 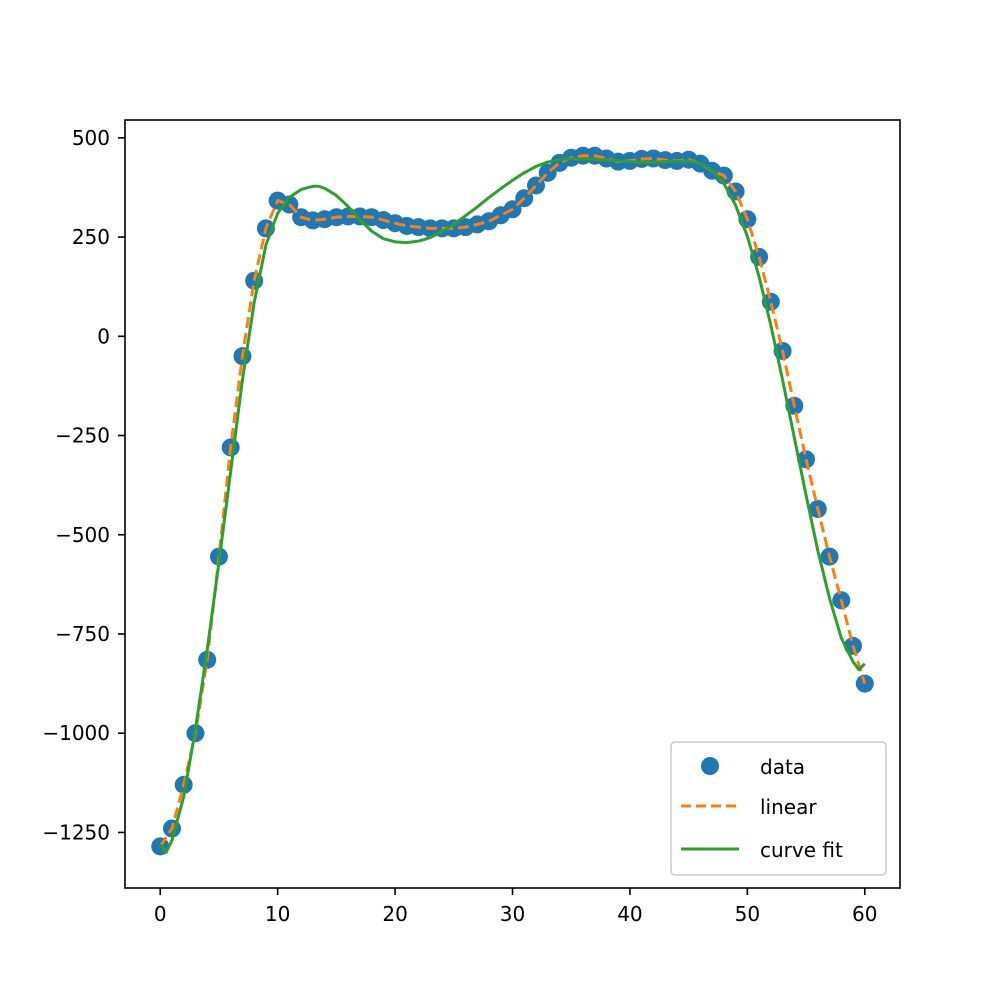 I want to click on x-tick-label: 60, so click(x=864, y=914).